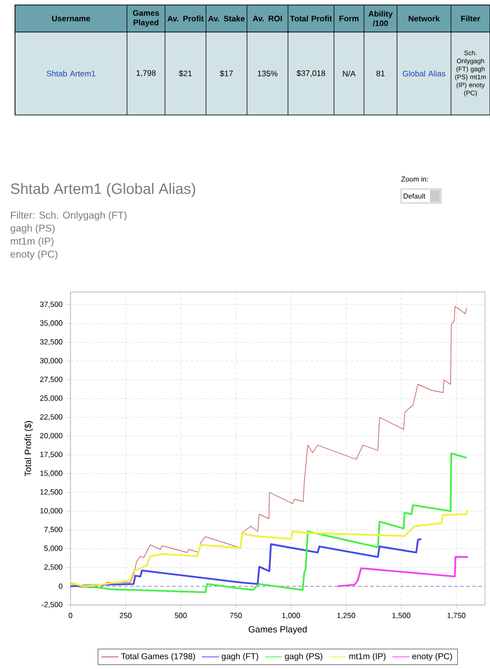  Describe the element at coordinates (311, 73) in the screenshot. I see `text: $37,018` at that location.